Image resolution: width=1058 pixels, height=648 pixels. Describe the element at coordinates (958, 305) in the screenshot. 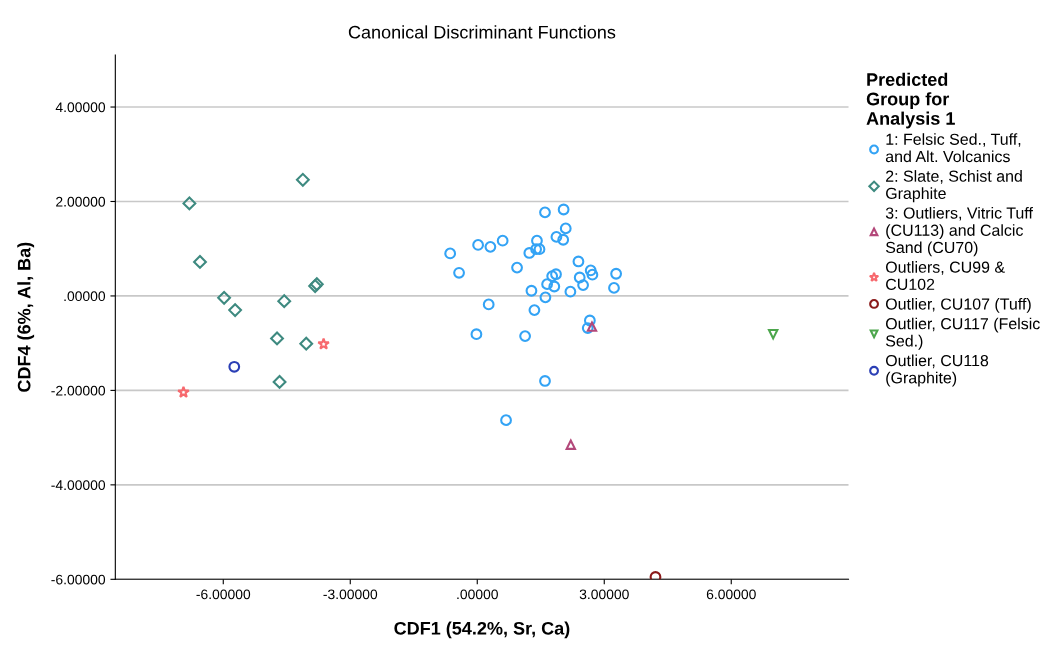

I see `legend-label: Outlier, CU107 (Tuff)` at that location.